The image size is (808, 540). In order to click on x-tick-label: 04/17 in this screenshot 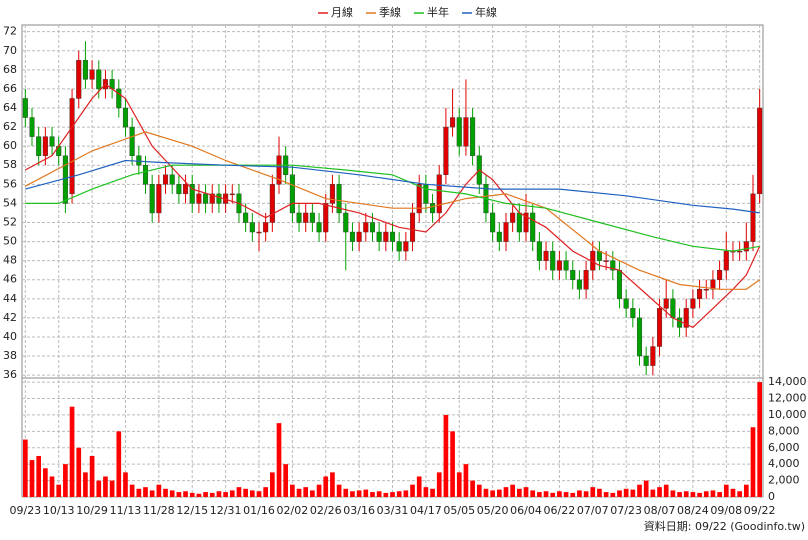, I will do `click(426, 510)`.